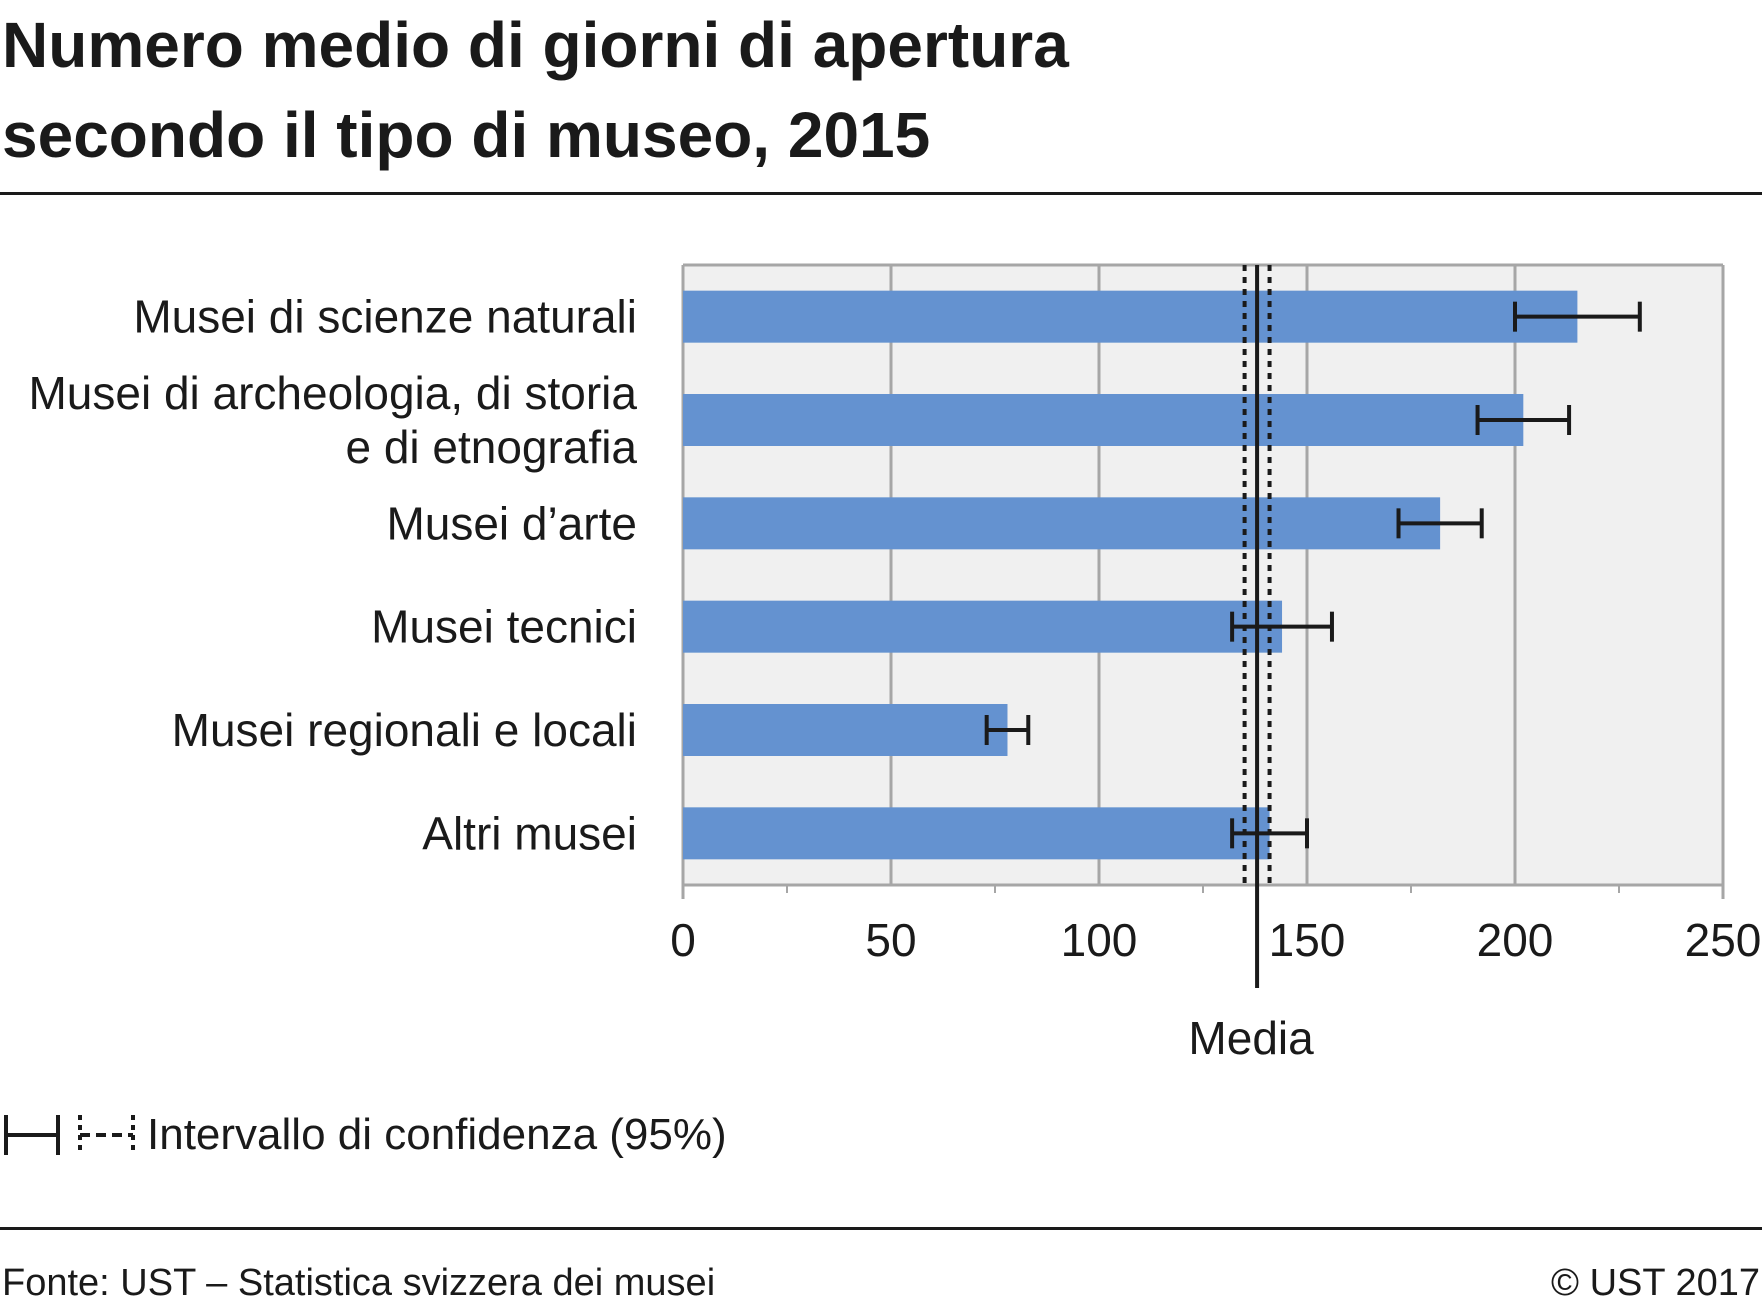  What do you see at coordinates (332, 393) in the screenshot?
I see `category-label: Musei di archeologia, di storia` at bounding box center [332, 393].